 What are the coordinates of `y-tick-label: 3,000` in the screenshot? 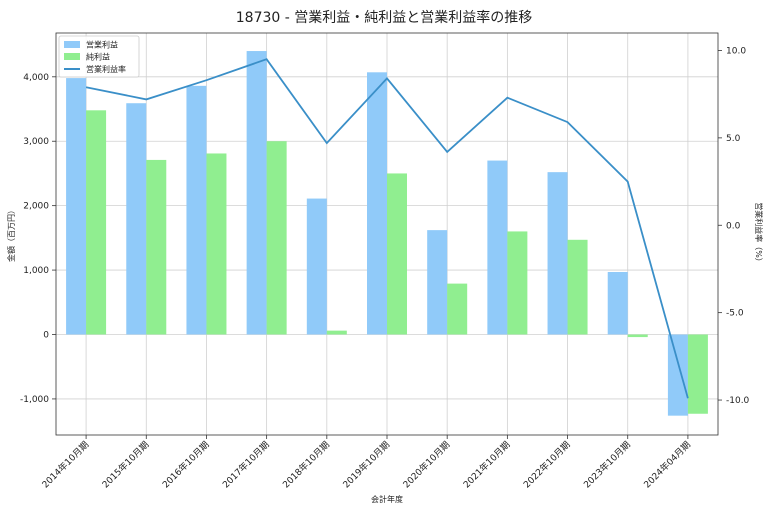 It's located at (36, 142).